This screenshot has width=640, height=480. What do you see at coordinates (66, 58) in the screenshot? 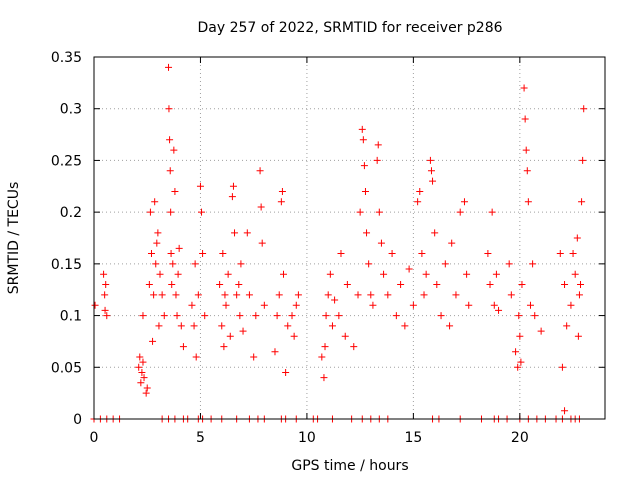
I see `y-tick-label: 0.35` at bounding box center [66, 58].